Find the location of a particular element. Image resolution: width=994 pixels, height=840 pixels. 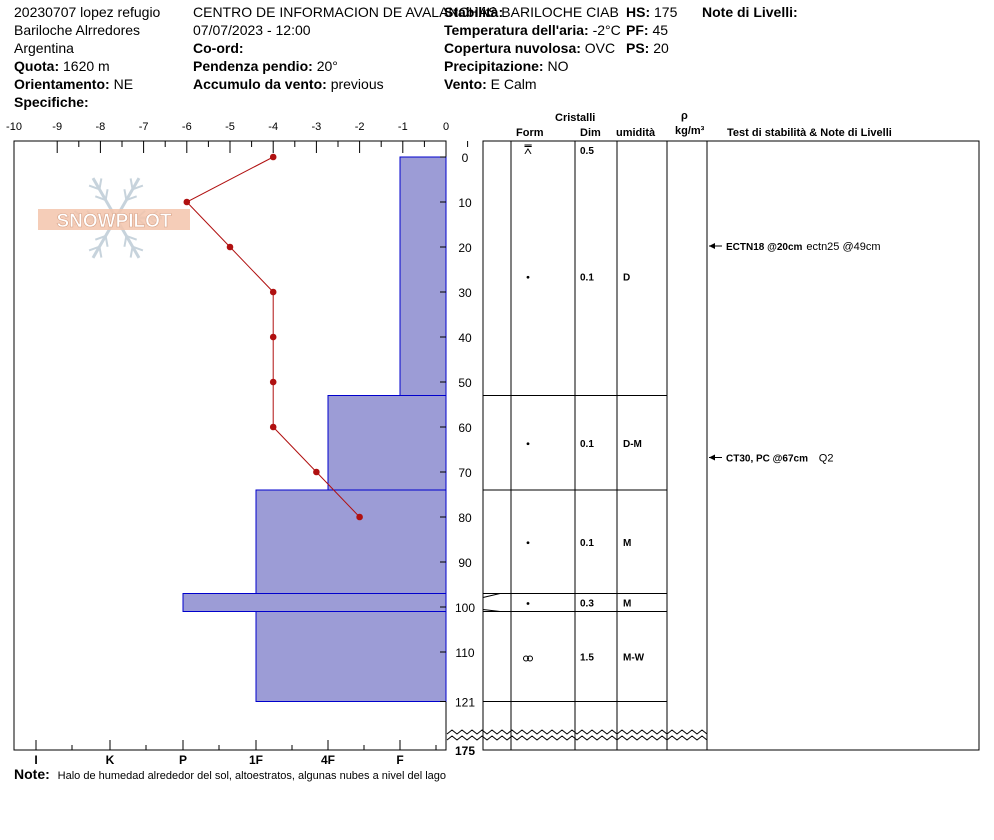

wetness-value: D-M is located at coordinates (632, 444).